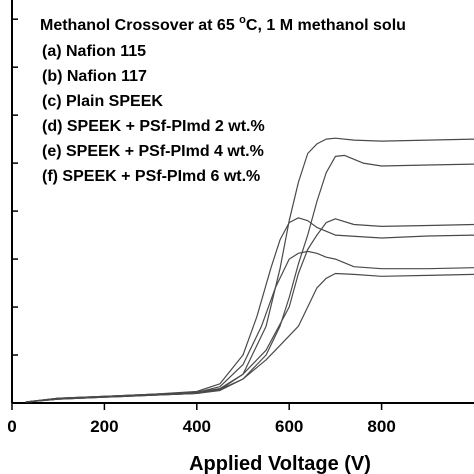 Image resolution: width=474 pixels, height=474 pixels. Describe the element at coordinates (242, 20) in the screenshot. I see `chart-title-superscript: o` at that location.